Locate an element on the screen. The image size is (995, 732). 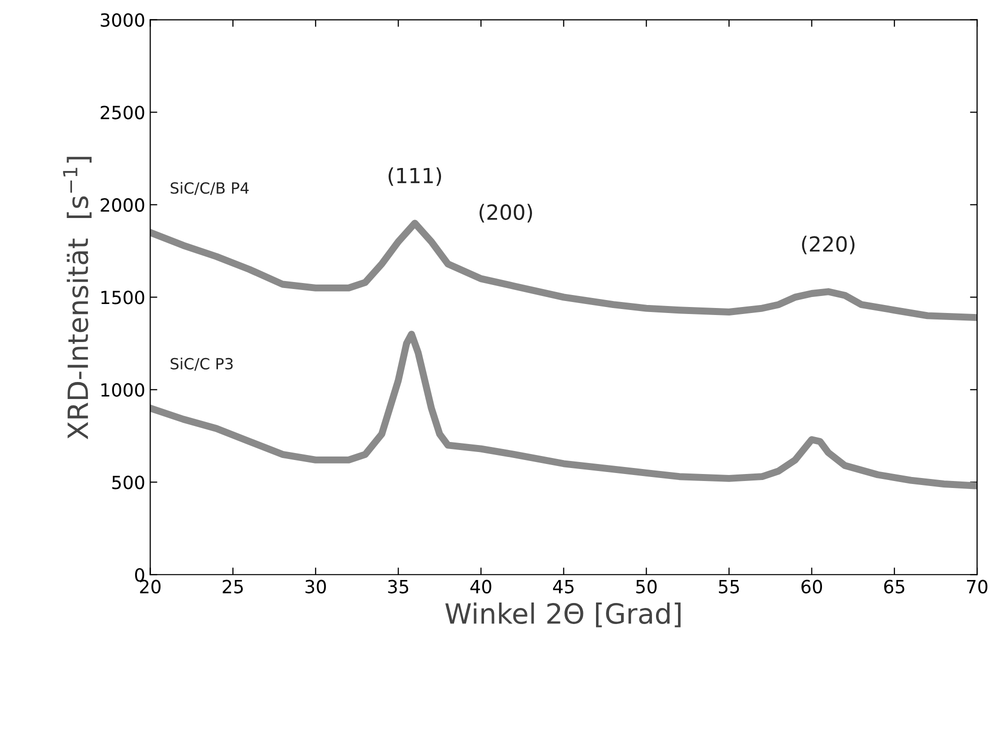
y-tick-label: 1500 is located at coordinates (122, 297).